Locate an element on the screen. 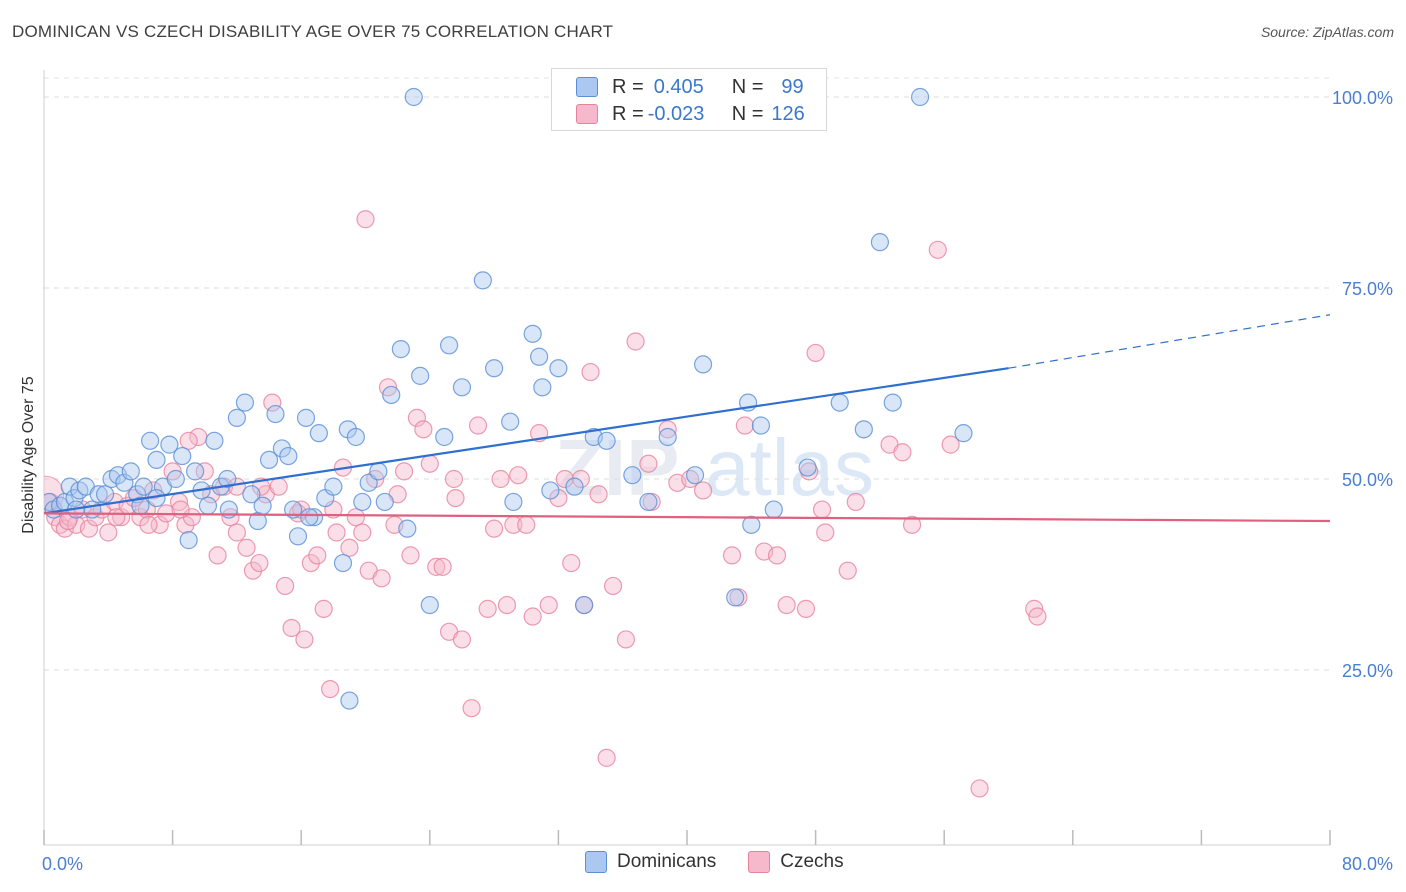 The image size is (1406, 892). watermark-atlas: atlas is located at coordinates (789, 467).